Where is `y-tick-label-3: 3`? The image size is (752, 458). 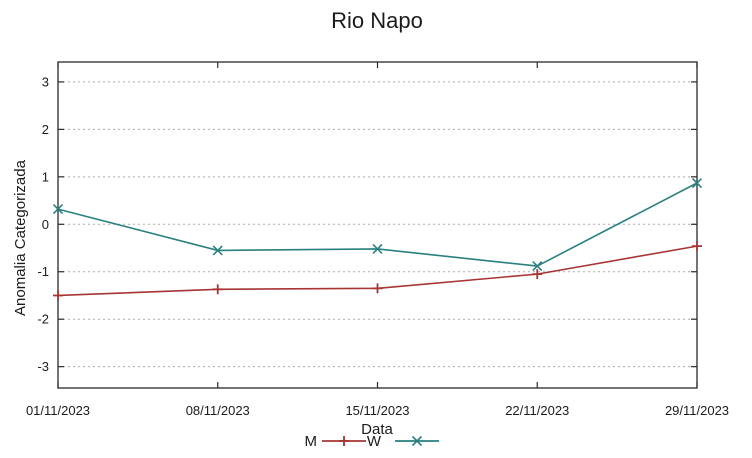 y-tick-label-3: 3 is located at coordinates (45, 81).